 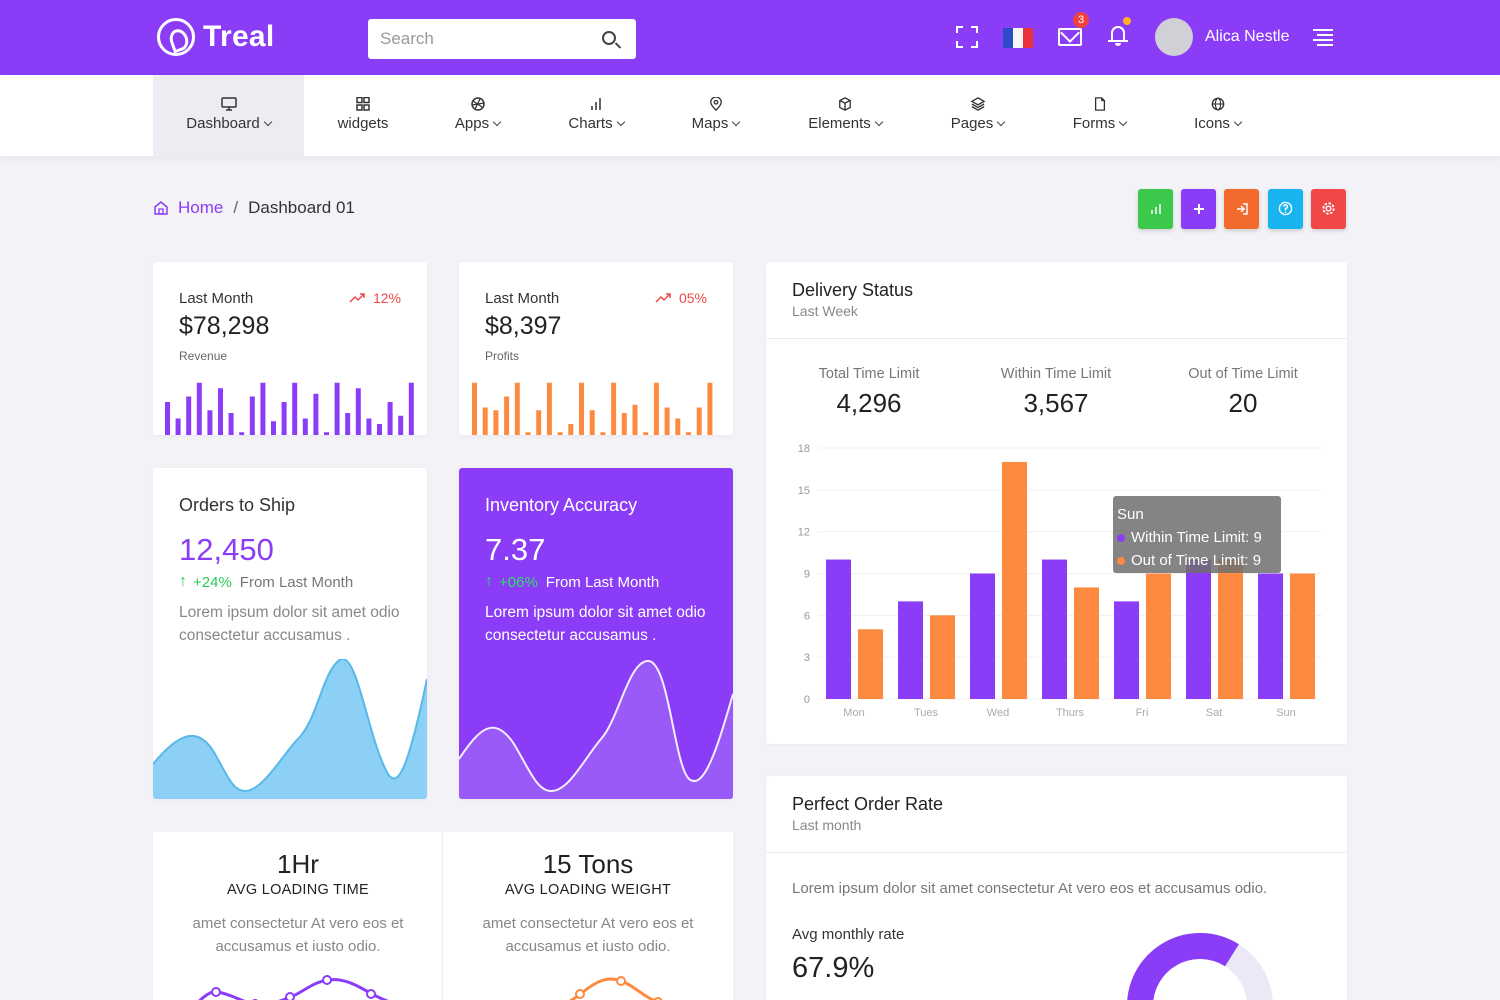 What do you see at coordinates (869, 403) in the screenshot?
I see `metric-value: 4,296` at bounding box center [869, 403].